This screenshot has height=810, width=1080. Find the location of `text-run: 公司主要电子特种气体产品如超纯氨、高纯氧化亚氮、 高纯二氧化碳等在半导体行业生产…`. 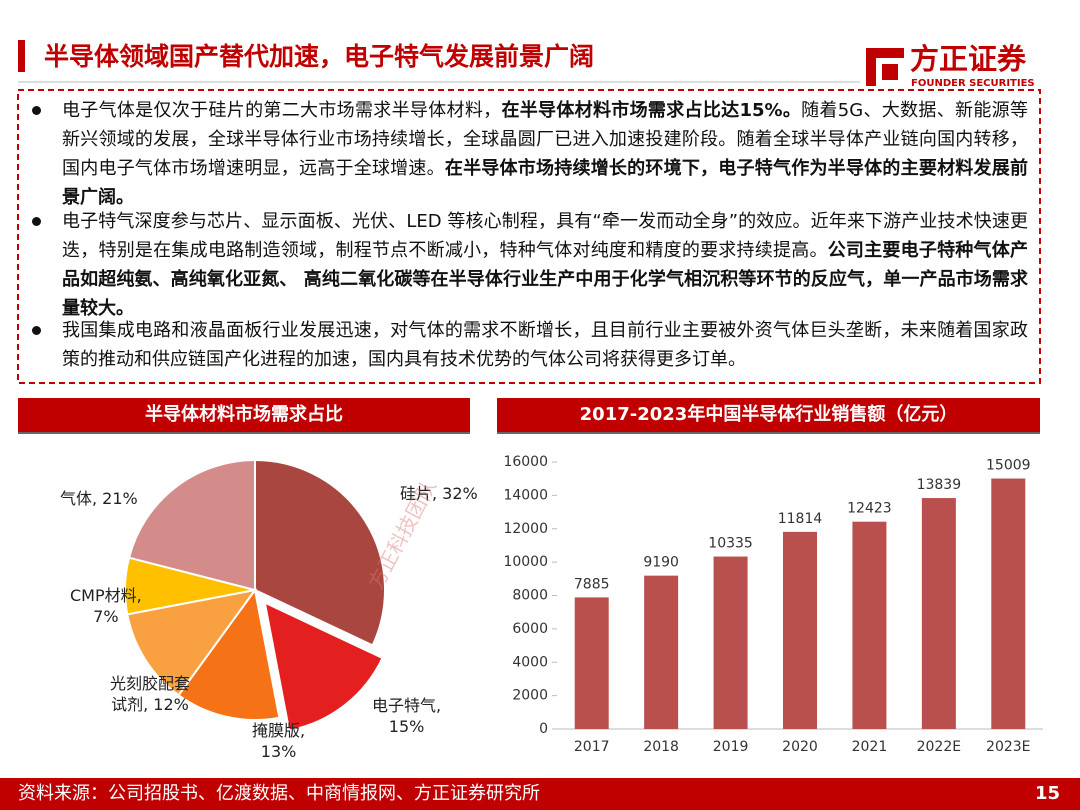

text-run: 公司主要电子特种气体产品如超纯氨、高纯氧化亚氮、 高纯二氧化碳等在半导体行业生产… is located at coordinates (545, 279).